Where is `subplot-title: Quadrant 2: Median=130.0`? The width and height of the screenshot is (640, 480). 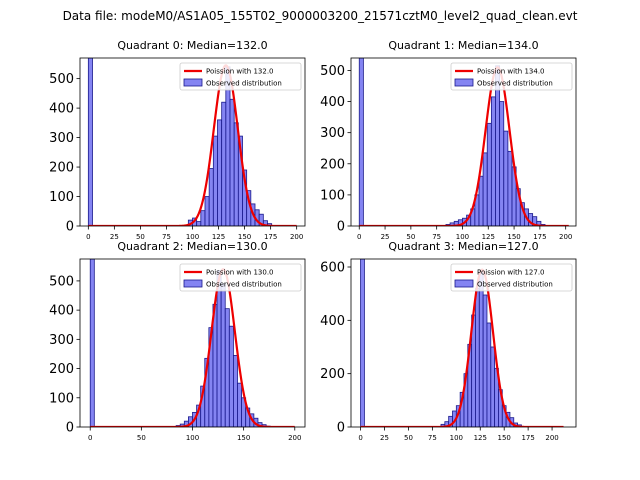 subplot-title: Quadrant 2: Median=130.0 is located at coordinates (192, 246).